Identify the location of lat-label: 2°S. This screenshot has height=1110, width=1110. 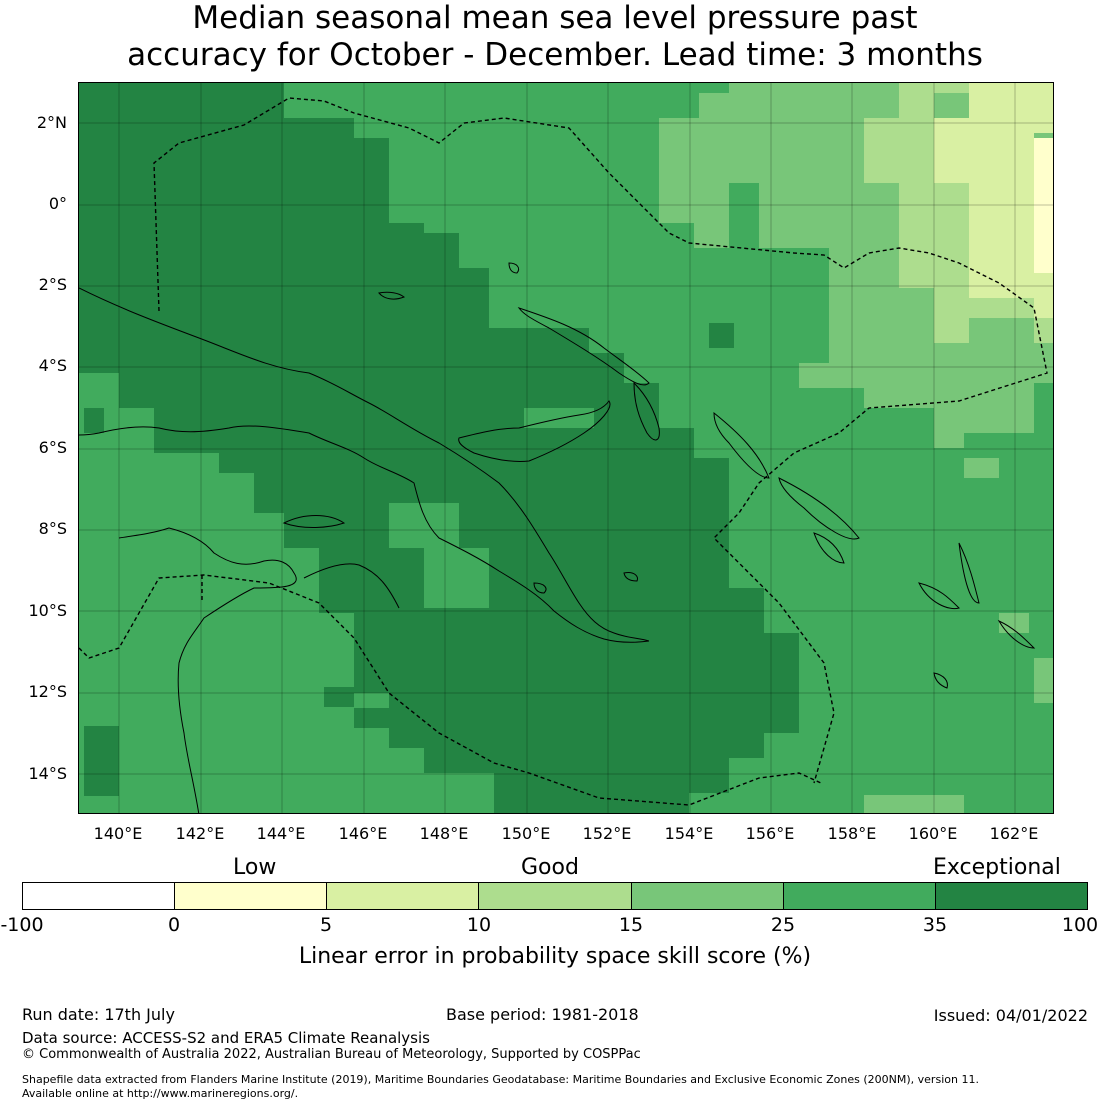
(52, 284).